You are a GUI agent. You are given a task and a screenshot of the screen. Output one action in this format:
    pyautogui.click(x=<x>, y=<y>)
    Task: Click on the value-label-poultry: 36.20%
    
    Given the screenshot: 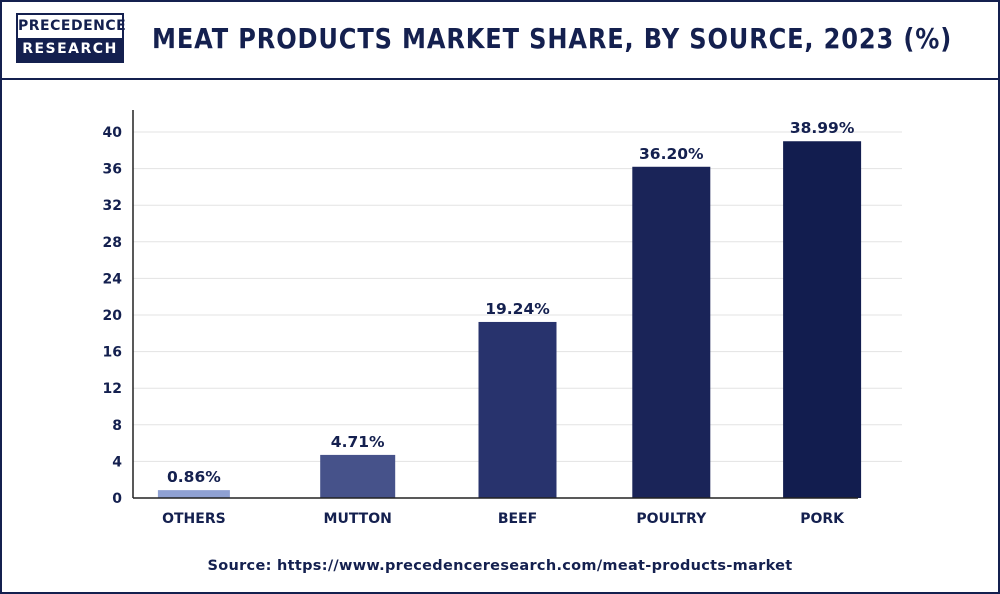 What is the action you would take?
    pyautogui.click(x=671, y=154)
    